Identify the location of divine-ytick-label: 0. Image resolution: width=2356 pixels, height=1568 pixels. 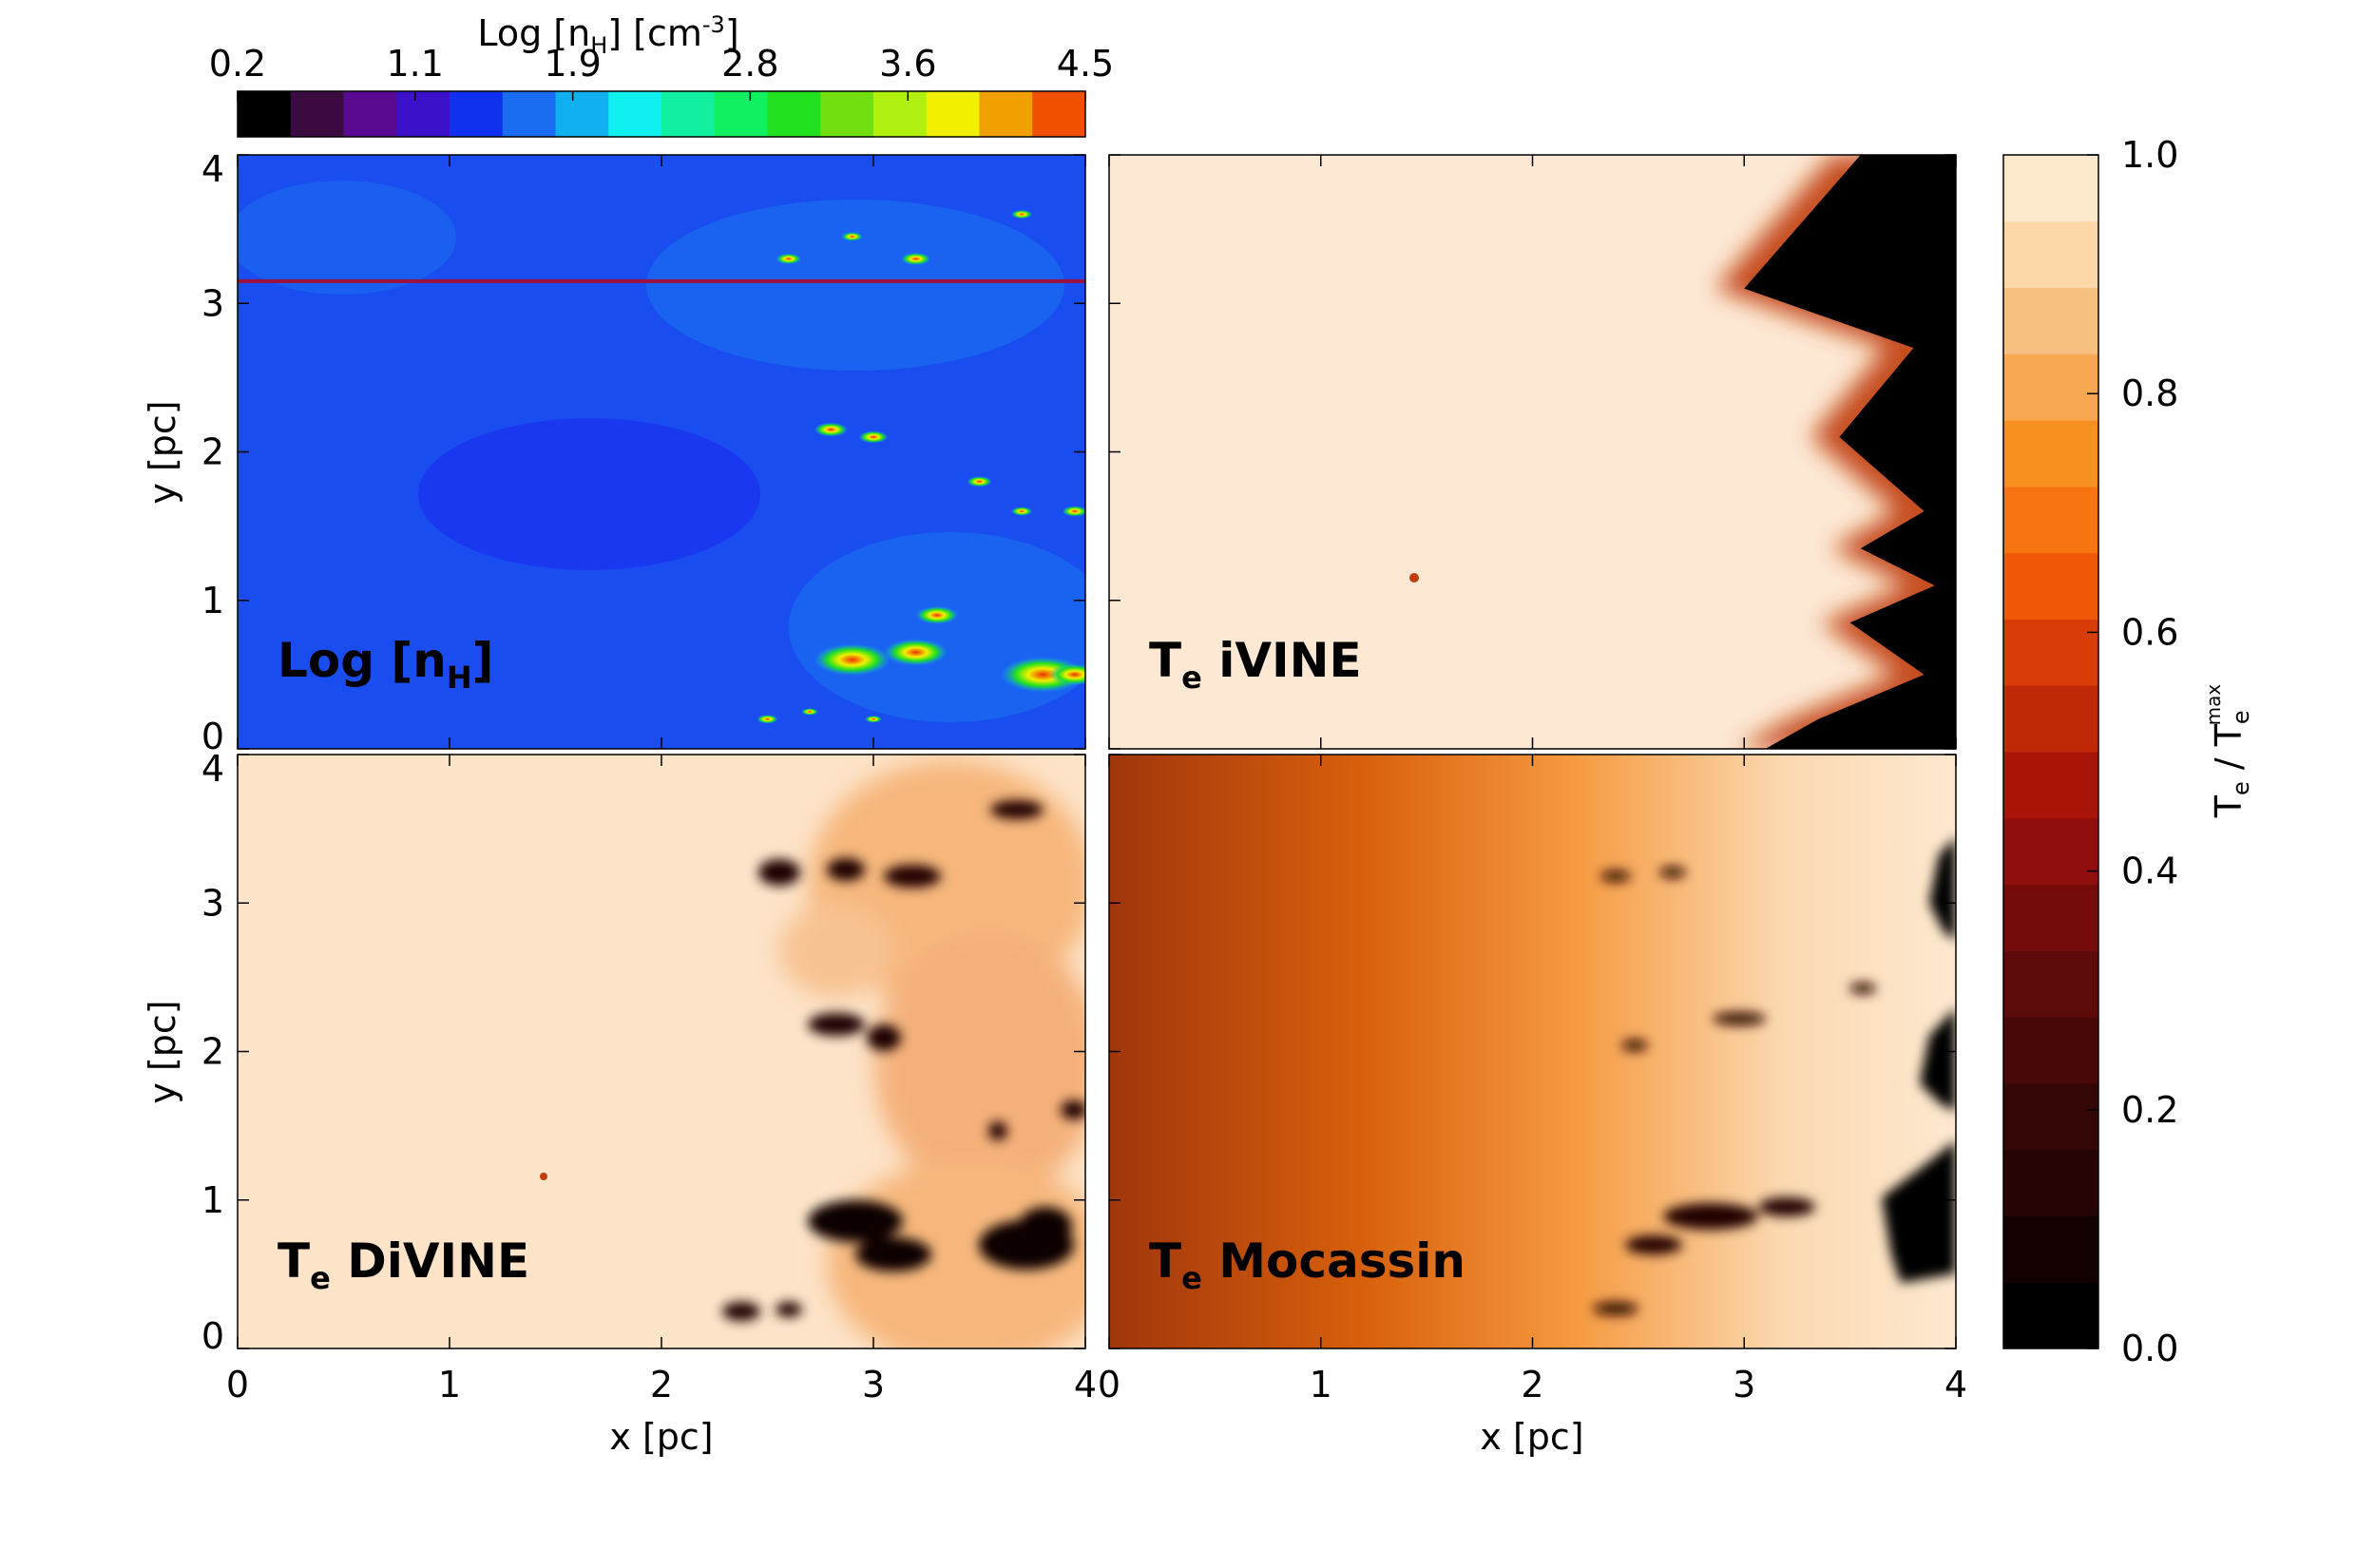
(212, 1336).